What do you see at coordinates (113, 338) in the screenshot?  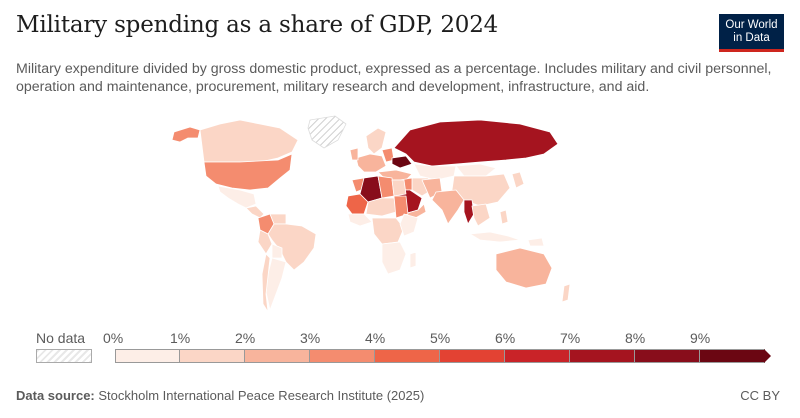 I see `legend-tick-label: 0%` at bounding box center [113, 338].